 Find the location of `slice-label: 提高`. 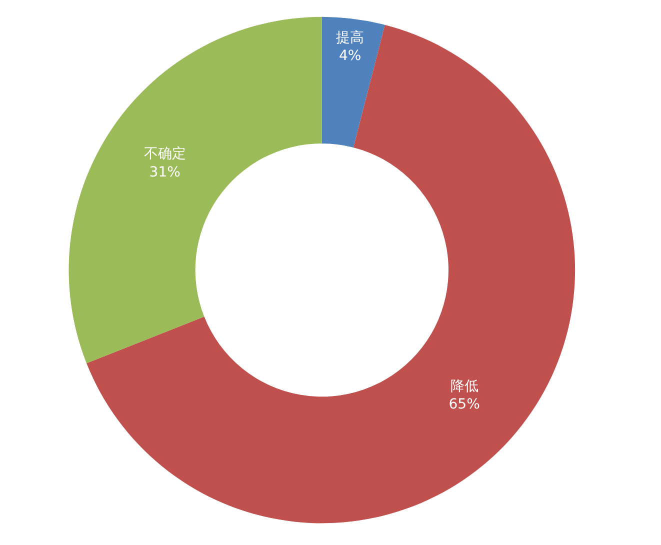

slice-label: 提高 is located at coordinates (350, 38).